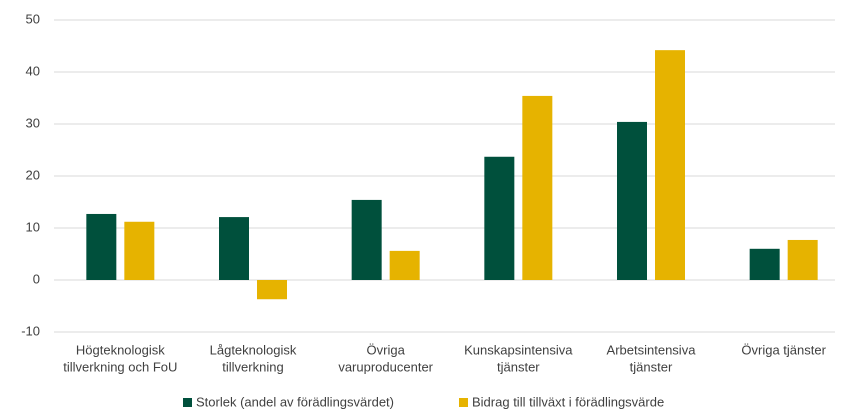 This screenshot has height=416, width=850. Describe the element at coordinates (33, 226) in the screenshot. I see `y-tick-label: 10` at that location.